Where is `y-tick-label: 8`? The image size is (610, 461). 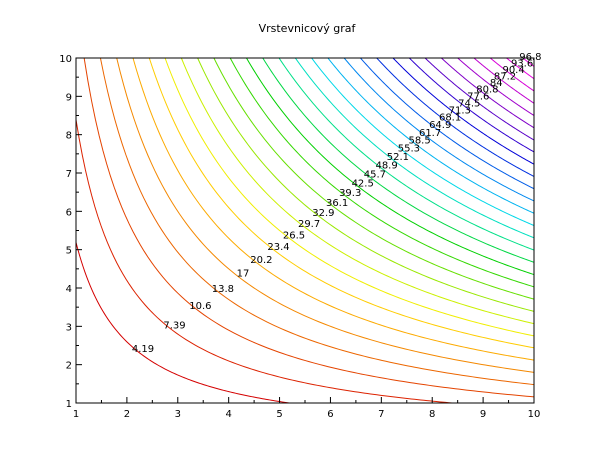 y-tick-label: 8 is located at coordinates (69, 136).